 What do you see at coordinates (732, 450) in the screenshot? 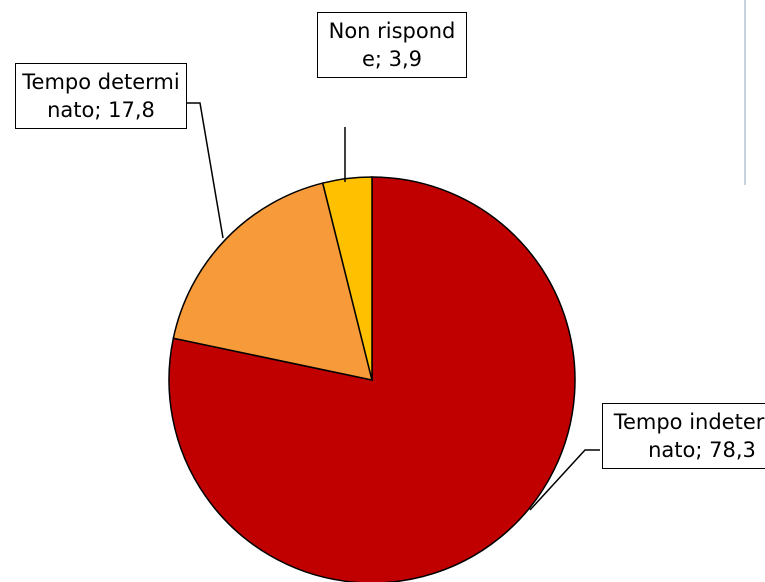
I see `label-value: 78,3` at bounding box center [732, 450].